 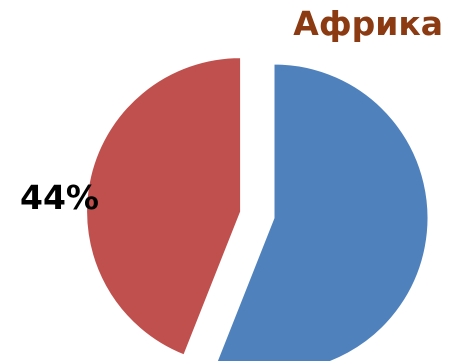 I want to click on slice-label-1: 44%, so click(x=59, y=197).